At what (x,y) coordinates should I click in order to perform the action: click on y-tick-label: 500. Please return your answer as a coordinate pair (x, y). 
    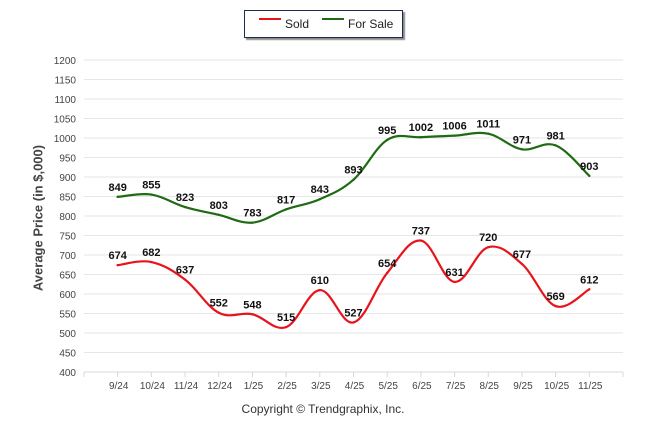
    Looking at the image, I should click on (67, 334).